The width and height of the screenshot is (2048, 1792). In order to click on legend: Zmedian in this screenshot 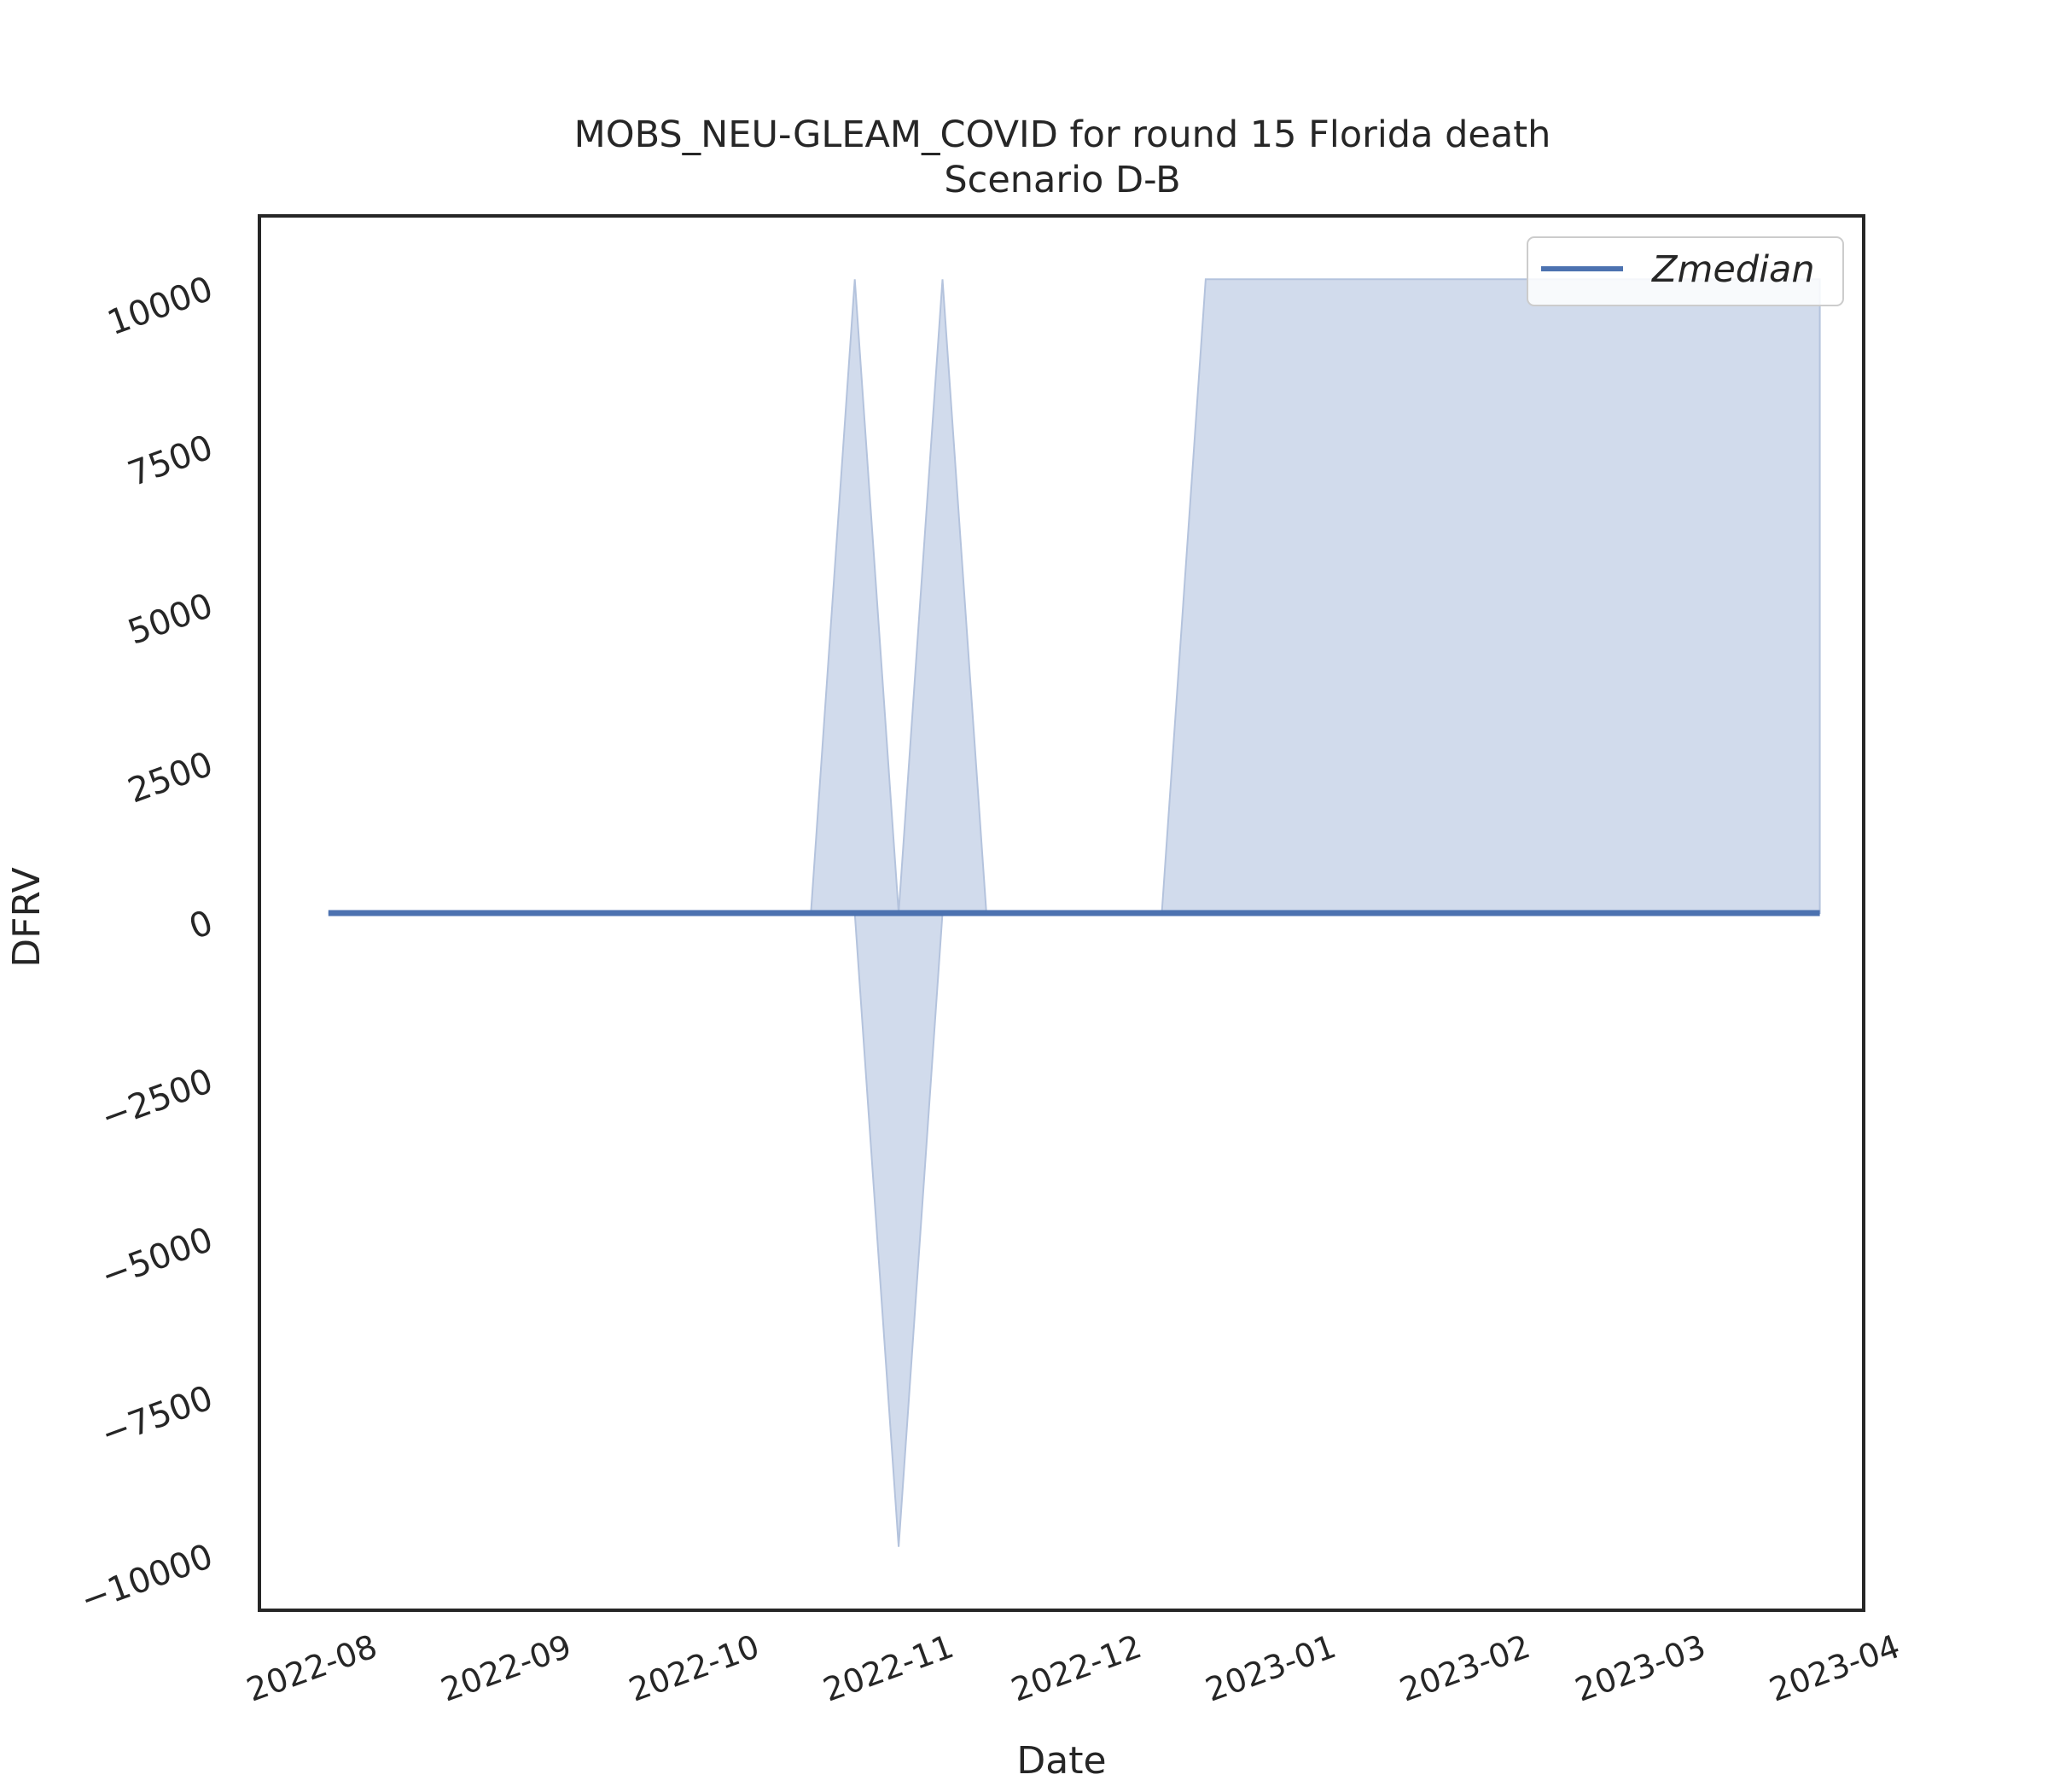, I will do `click(1685, 271)`.